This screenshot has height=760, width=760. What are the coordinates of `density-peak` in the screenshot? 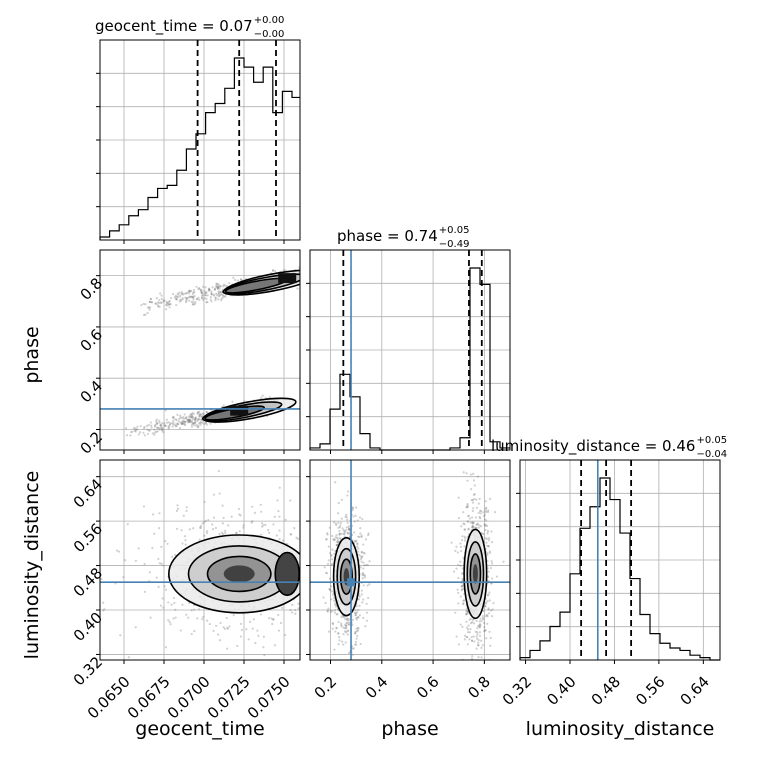 It's located at (239, 410).